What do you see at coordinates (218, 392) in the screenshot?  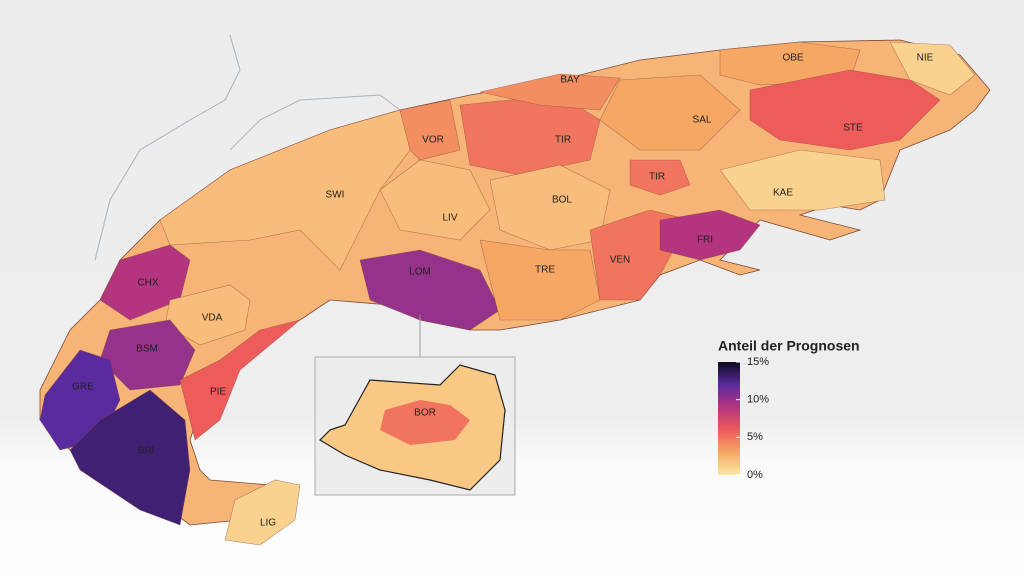 I see `region-label: PIE` at bounding box center [218, 392].